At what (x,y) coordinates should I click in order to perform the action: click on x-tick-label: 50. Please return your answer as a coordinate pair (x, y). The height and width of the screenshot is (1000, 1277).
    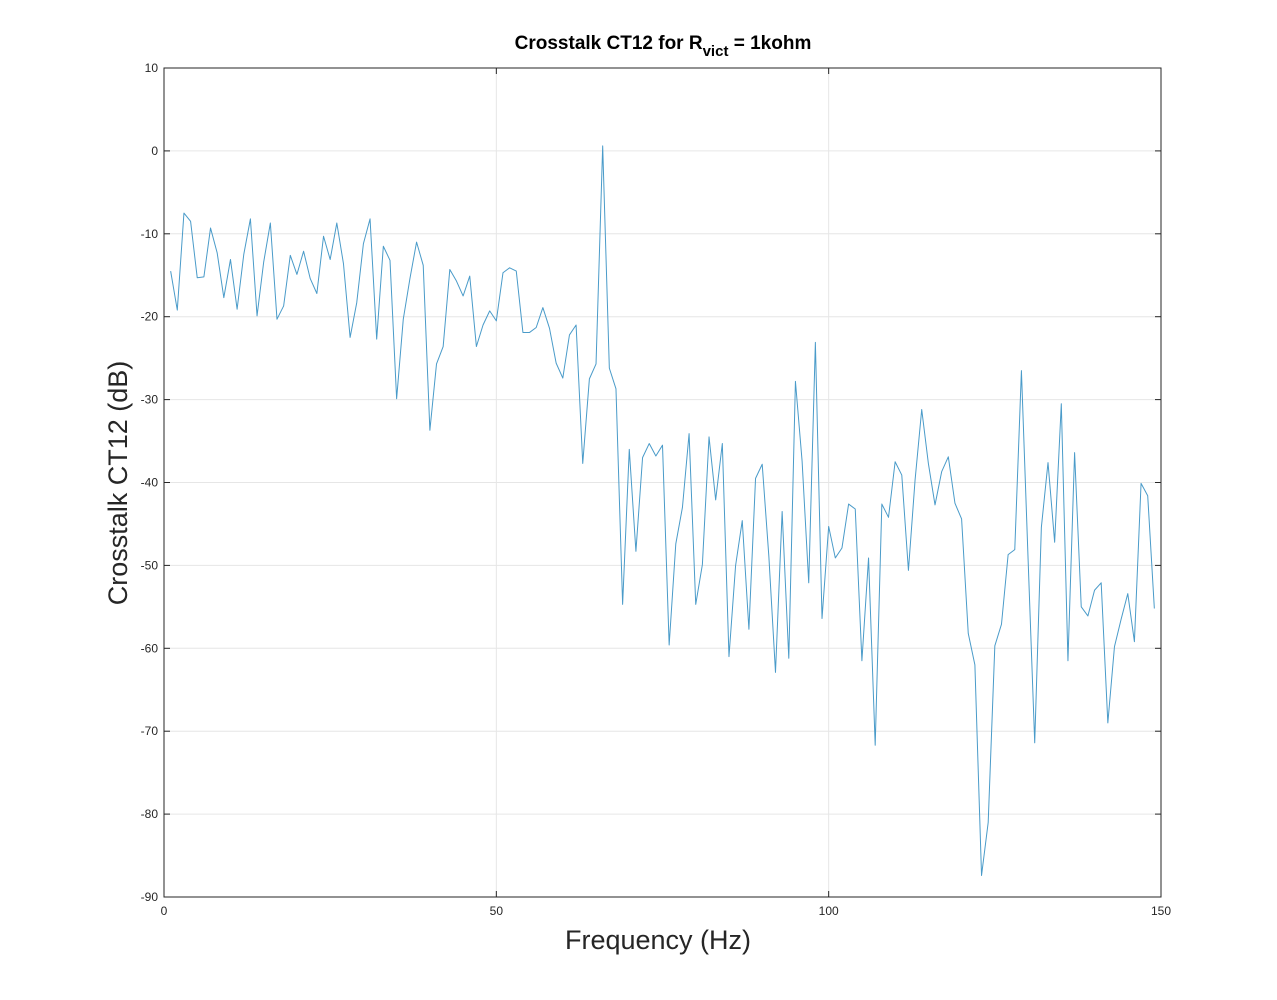
    Looking at the image, I should click on (497, 911).